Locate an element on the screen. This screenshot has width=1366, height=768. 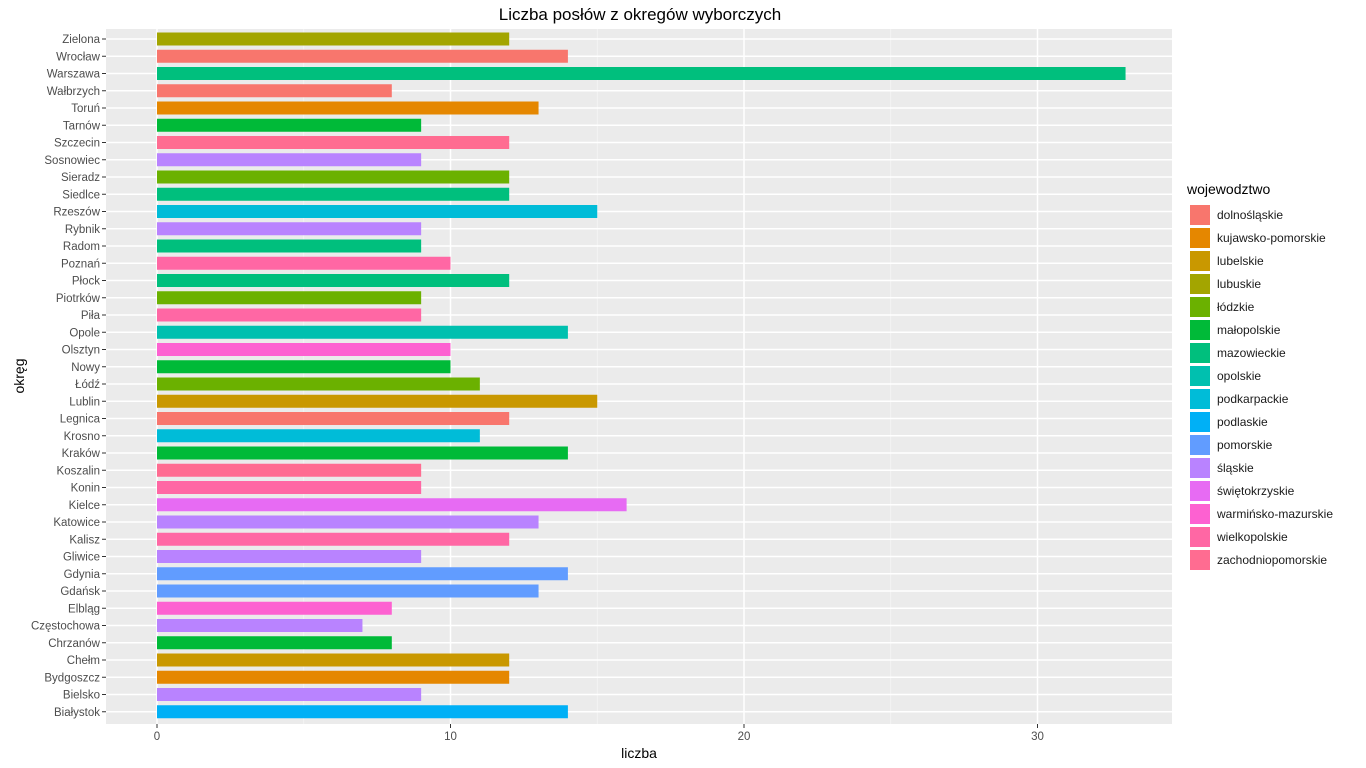
legend-item: mazowieckie is located at coordinates (1260, 352).